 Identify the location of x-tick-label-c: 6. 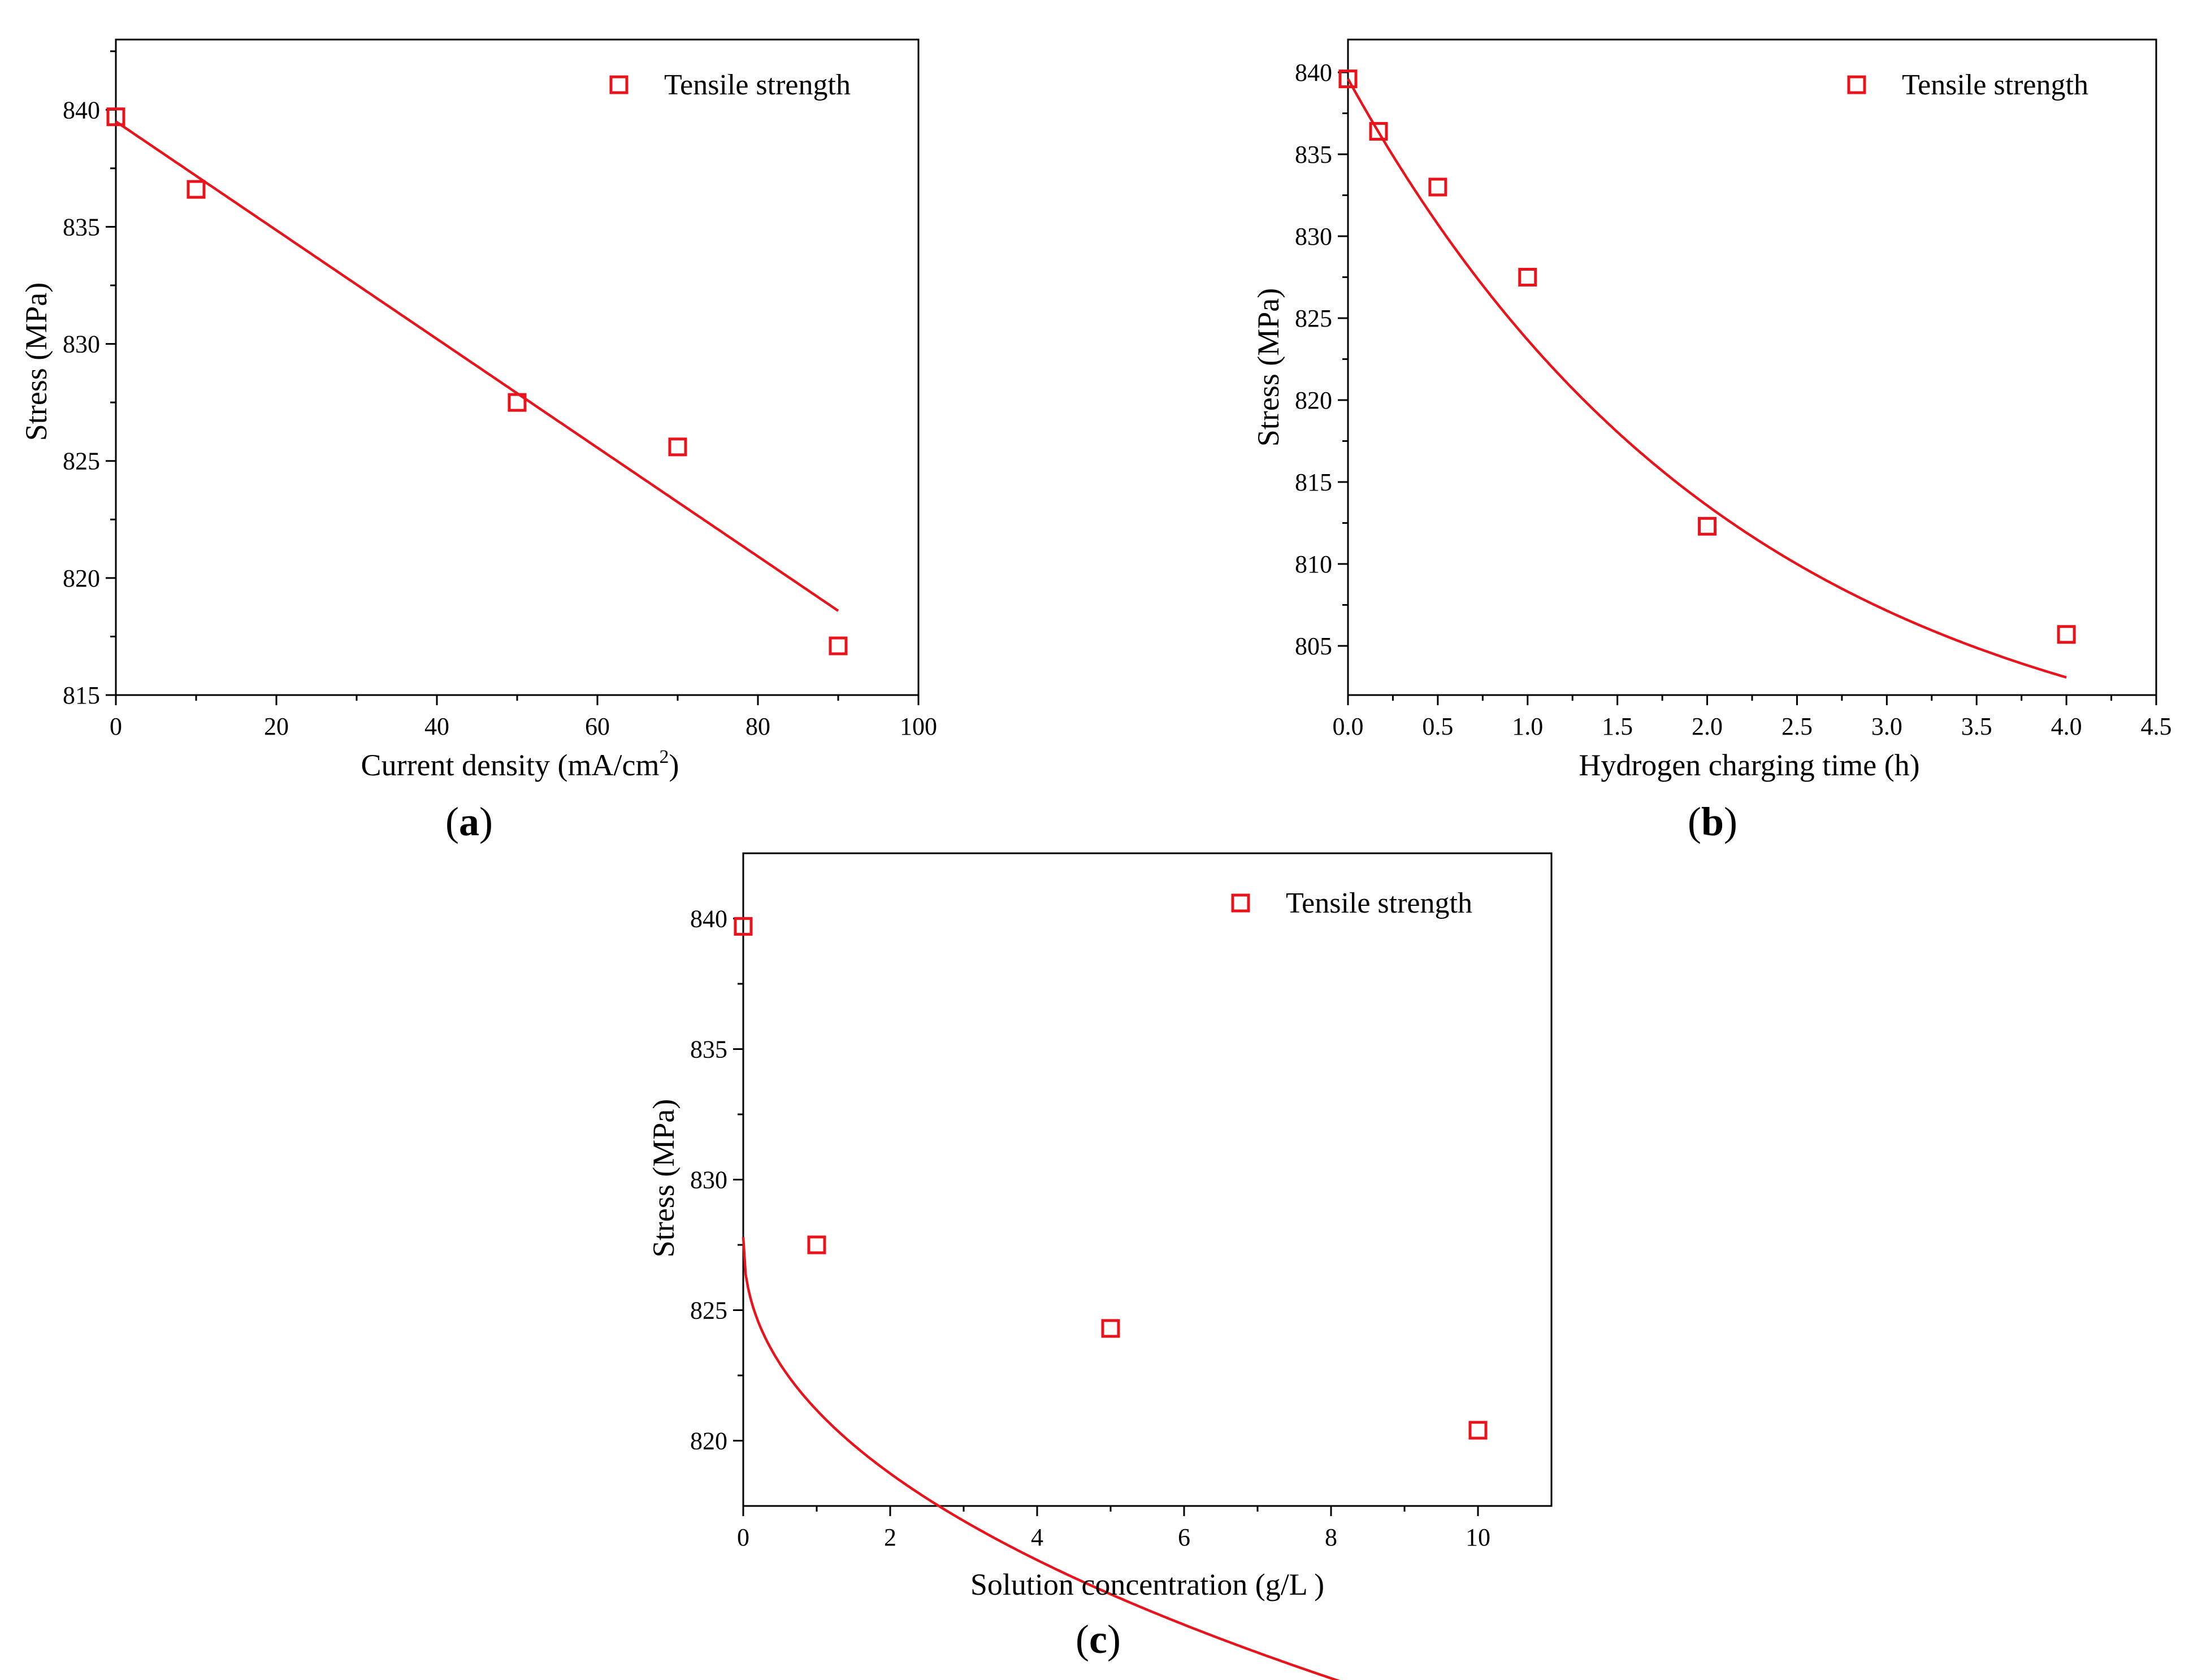
(1184, 1537).